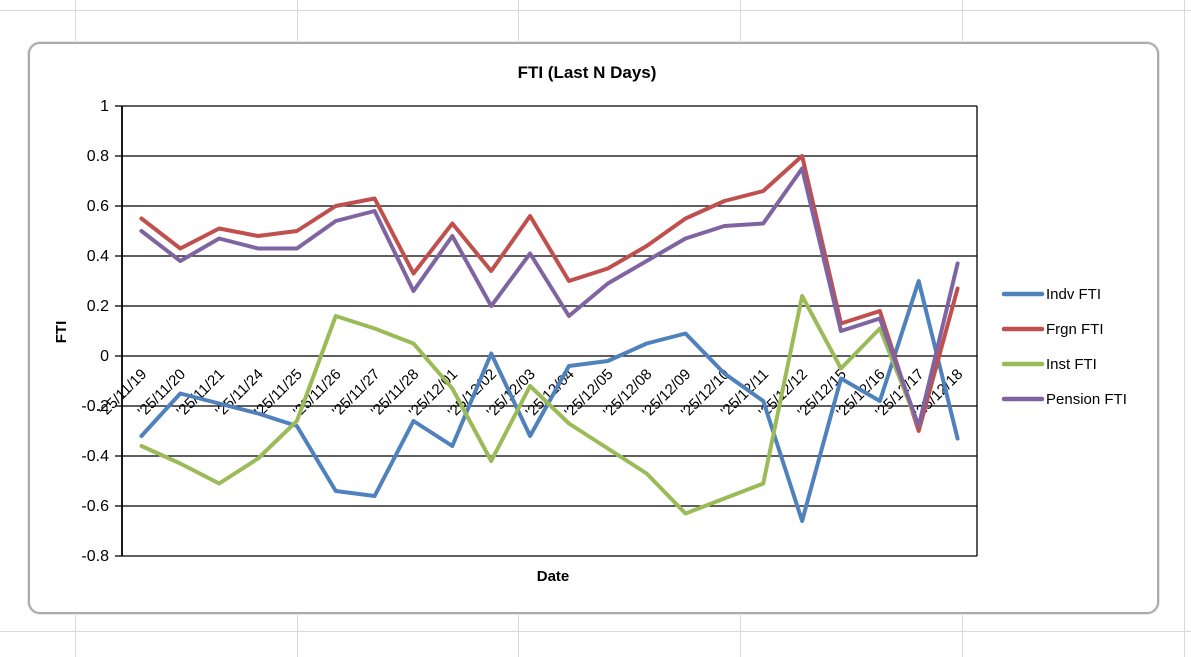 Image resolution: width=1191 pixels, height=657 pixels. I want to click on y-tick-label: 1, so click(104, 106).